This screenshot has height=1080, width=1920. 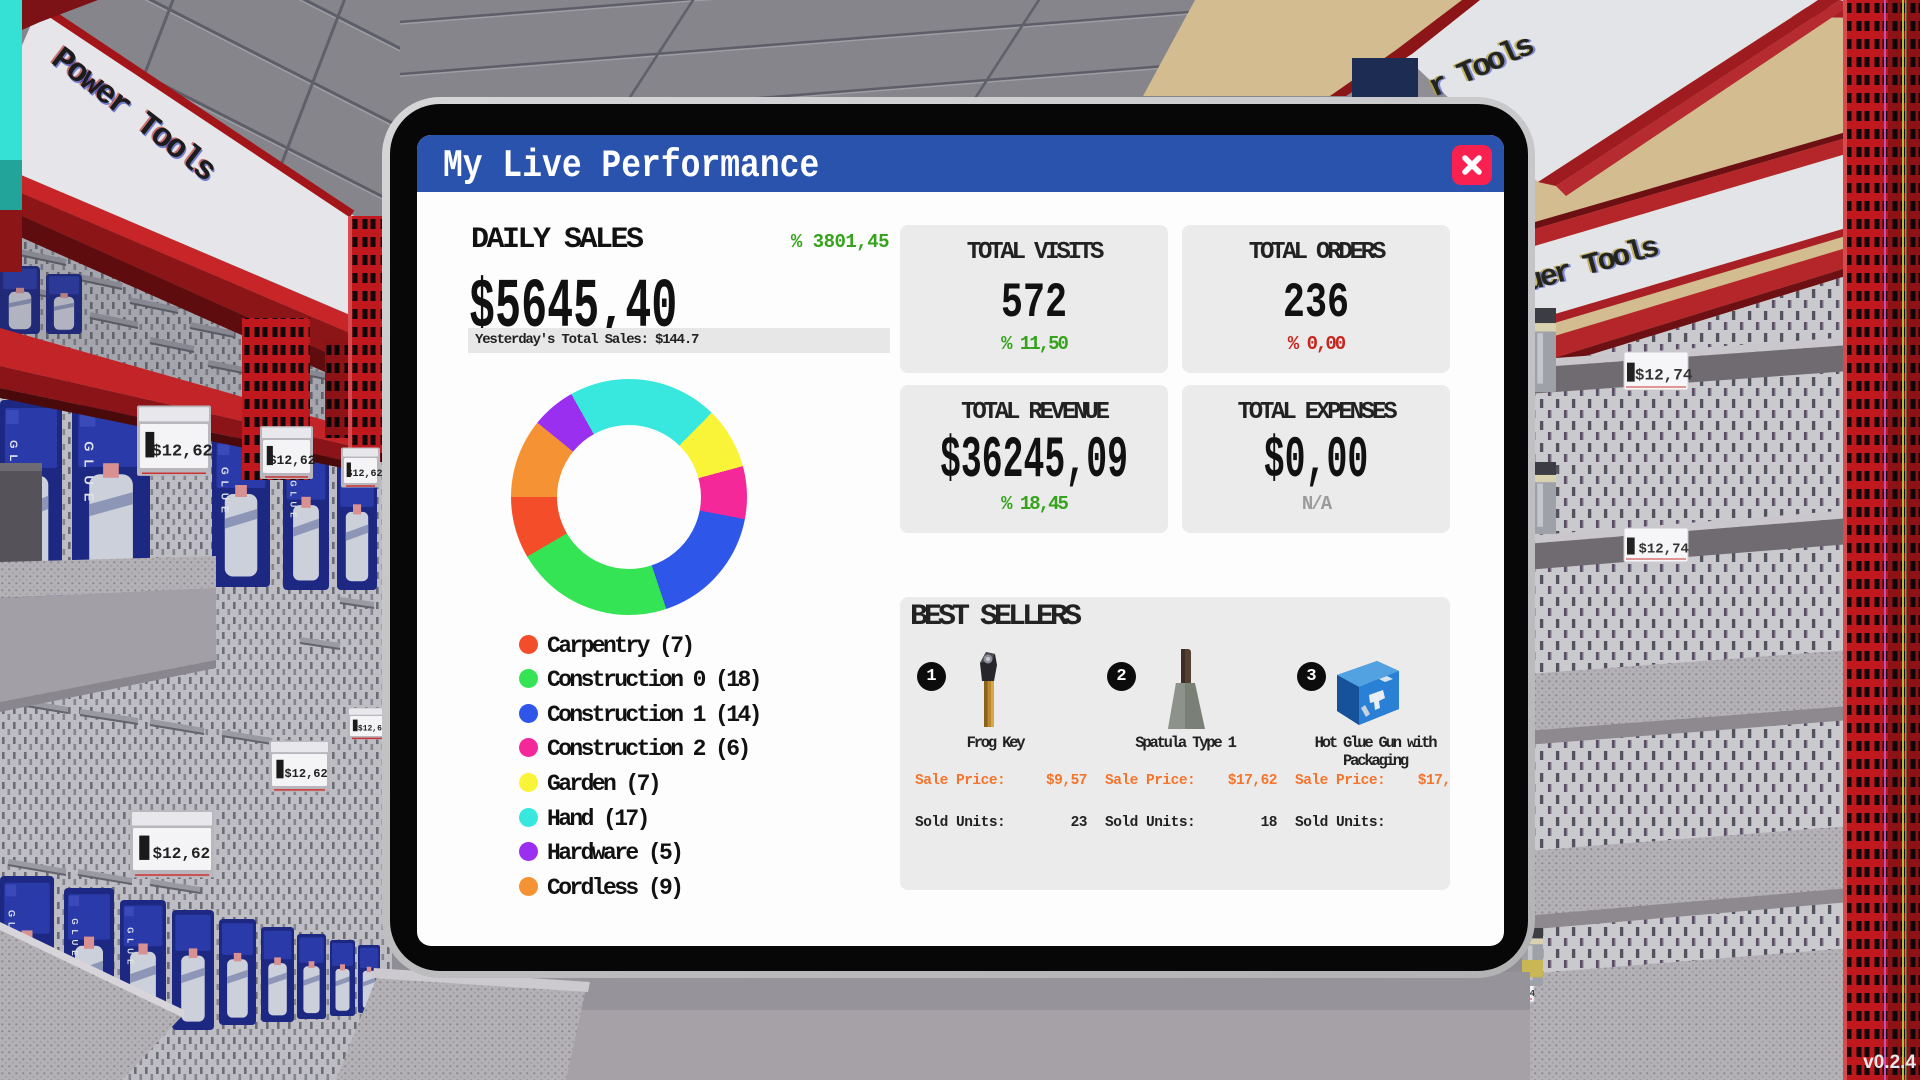 I want to click on svg-text: v0.2.4, so click(x=1889, y=1062).